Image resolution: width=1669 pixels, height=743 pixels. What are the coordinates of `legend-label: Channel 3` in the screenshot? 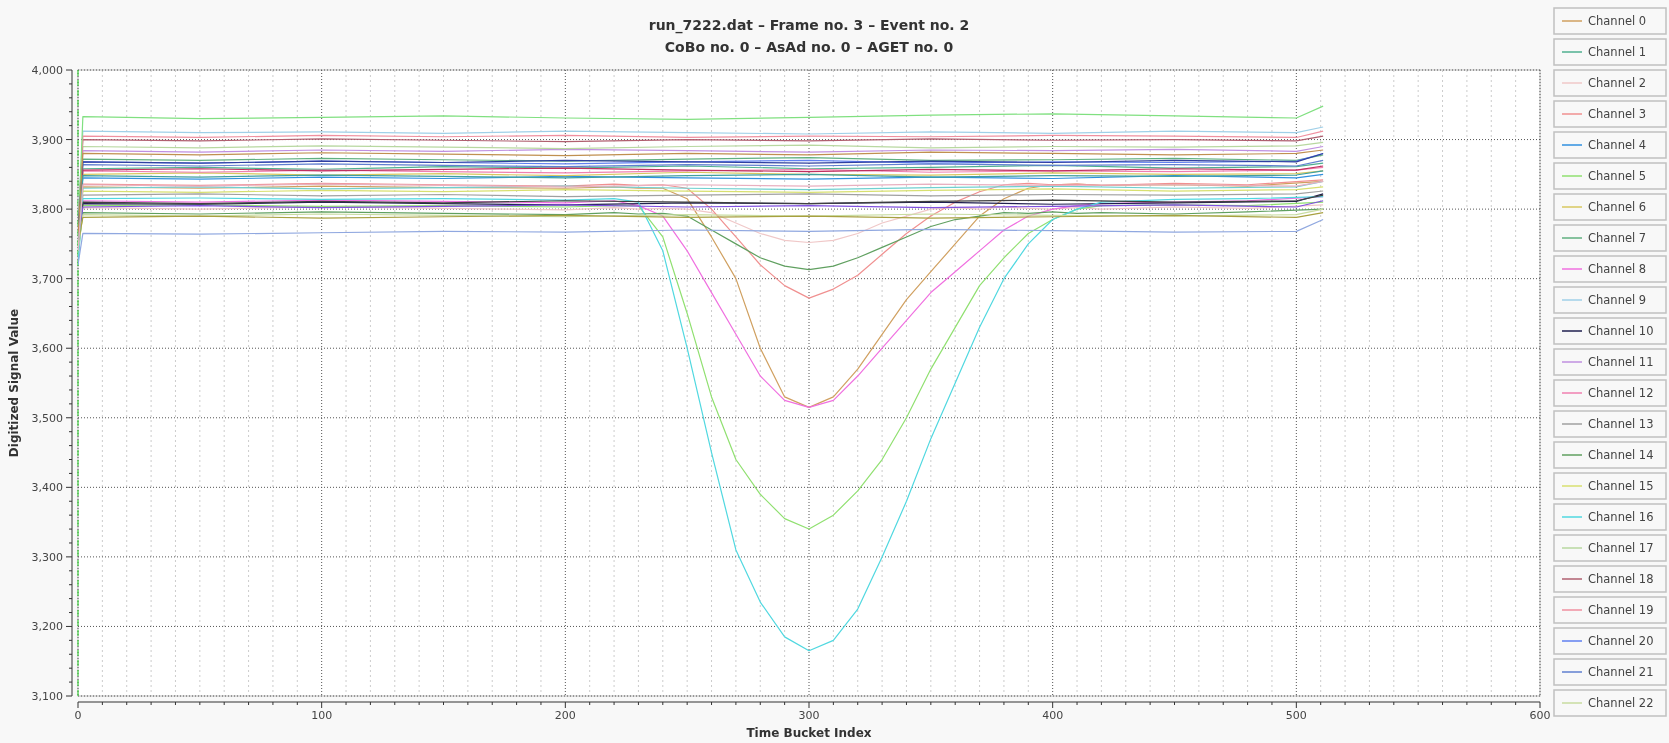 It's located at (1617, 114).